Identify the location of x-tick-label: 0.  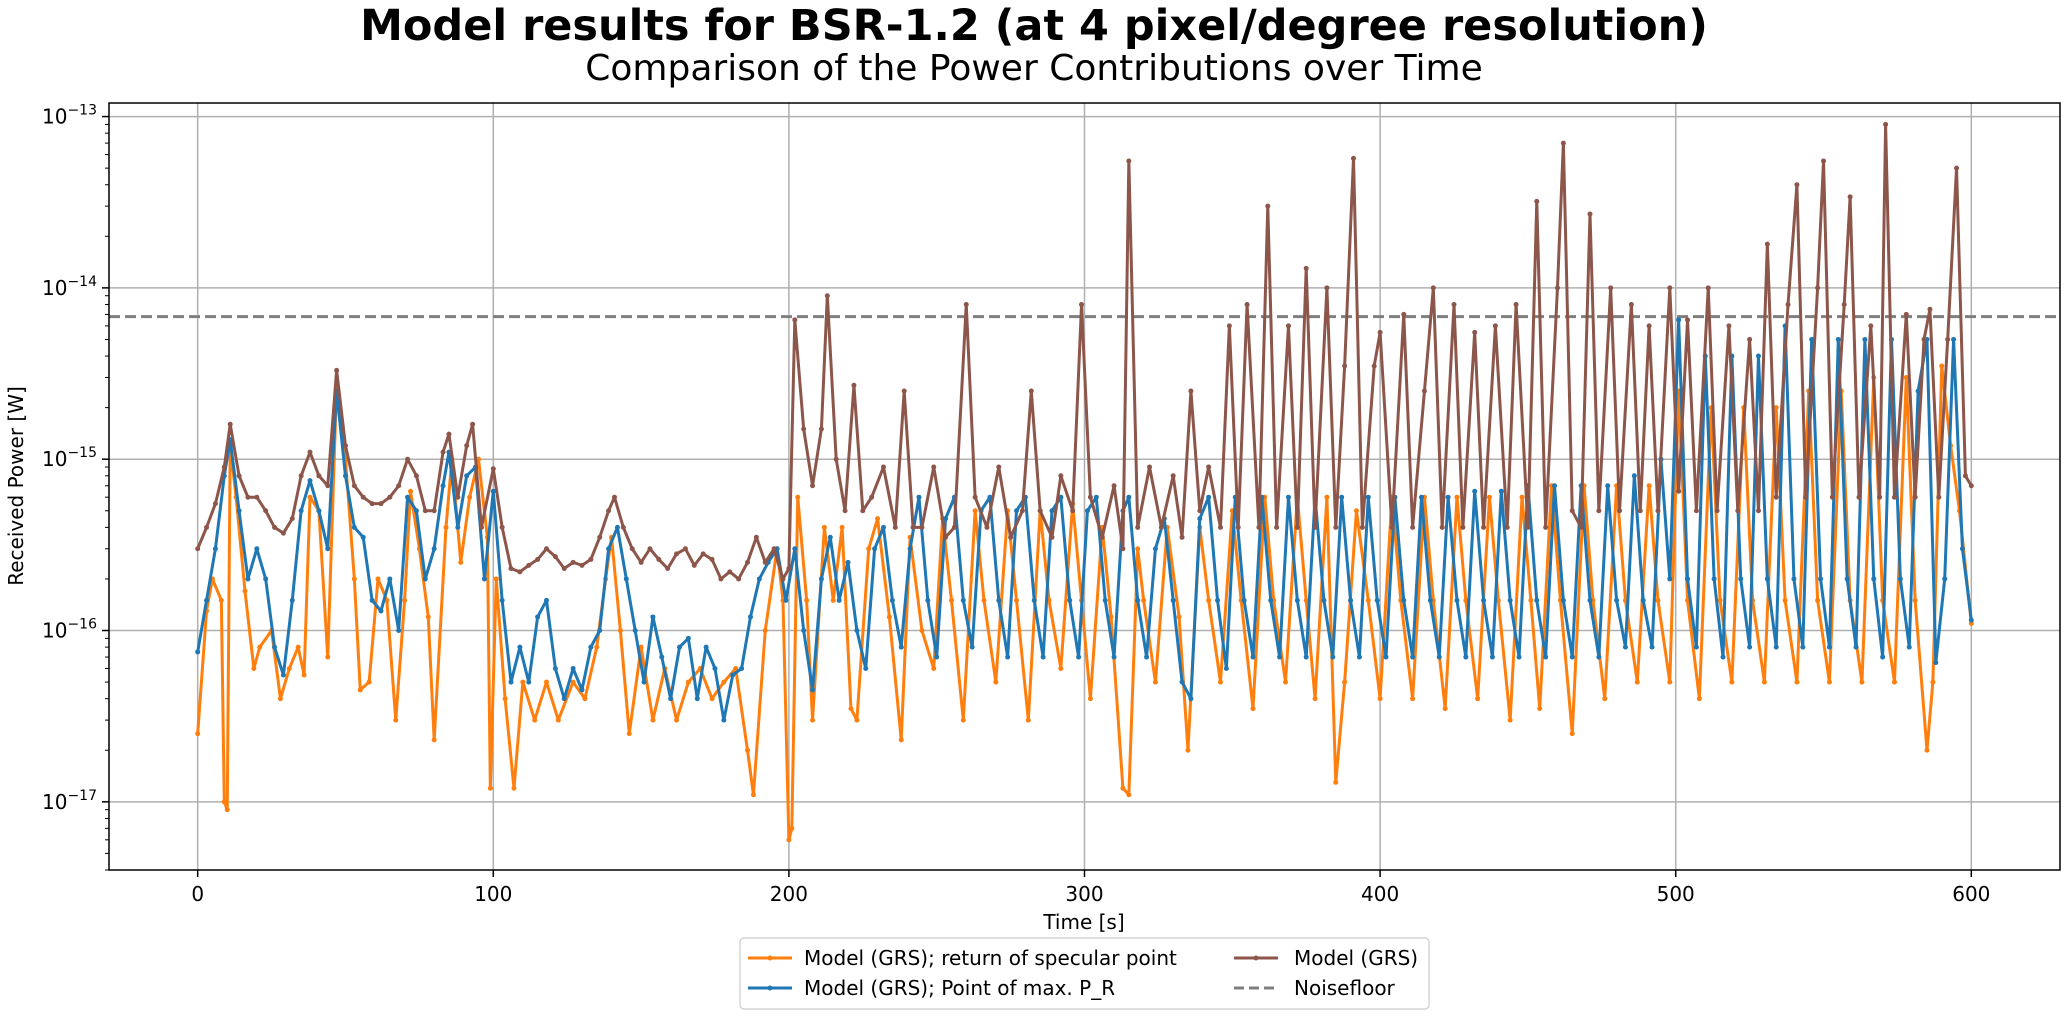
(197, 894).